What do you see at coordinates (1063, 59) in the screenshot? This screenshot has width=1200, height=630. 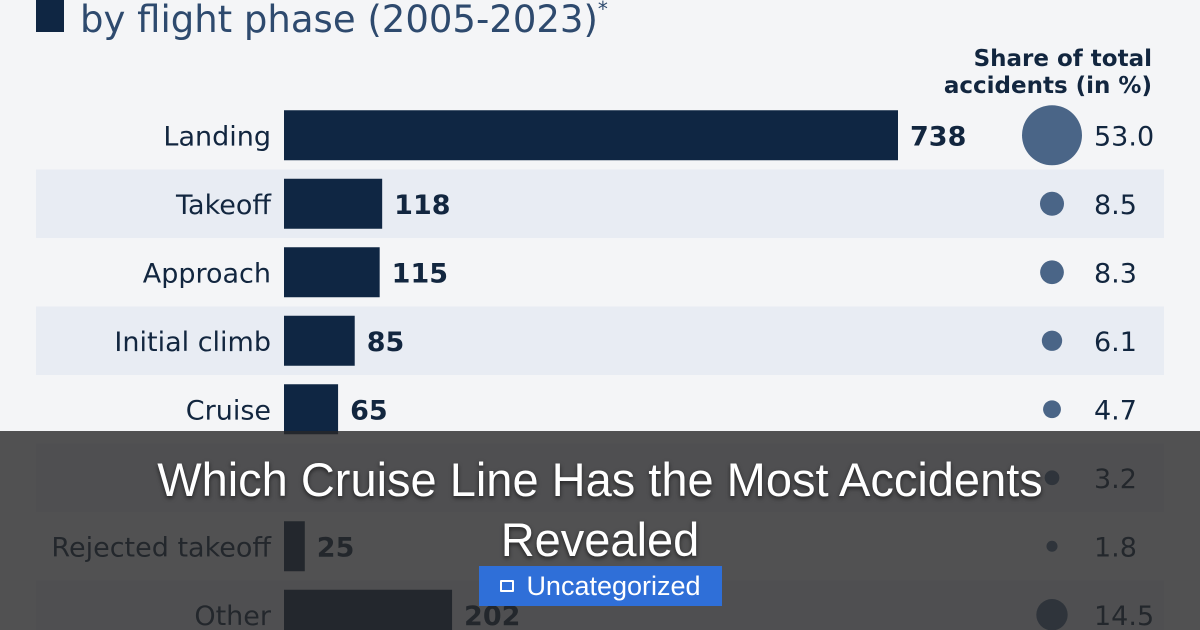 I see `column-header-line1: Share of total` at bounding box center [1063, 59].